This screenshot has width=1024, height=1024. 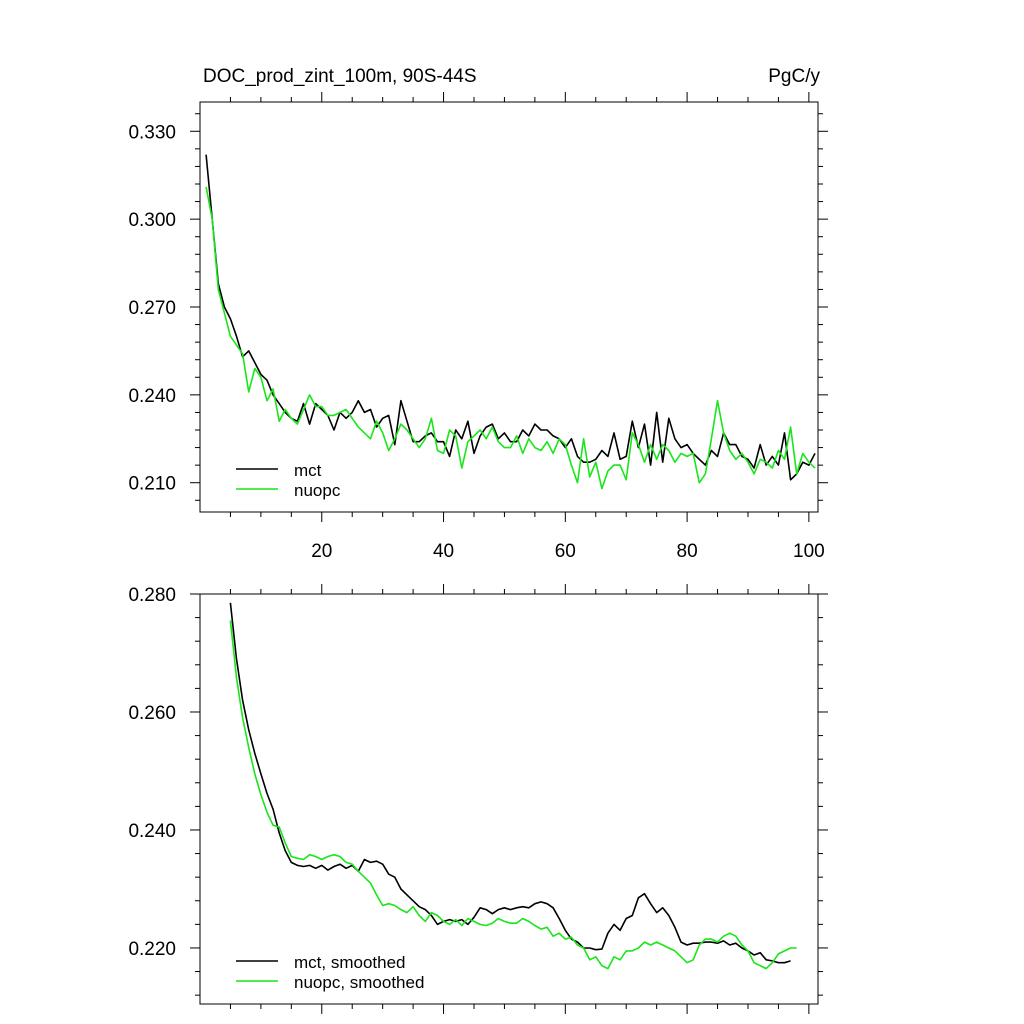 What do you see at coordinates (321, 551) in the screenshot?
I see `x-tick-label: 20` at bounding box center [321, 551].